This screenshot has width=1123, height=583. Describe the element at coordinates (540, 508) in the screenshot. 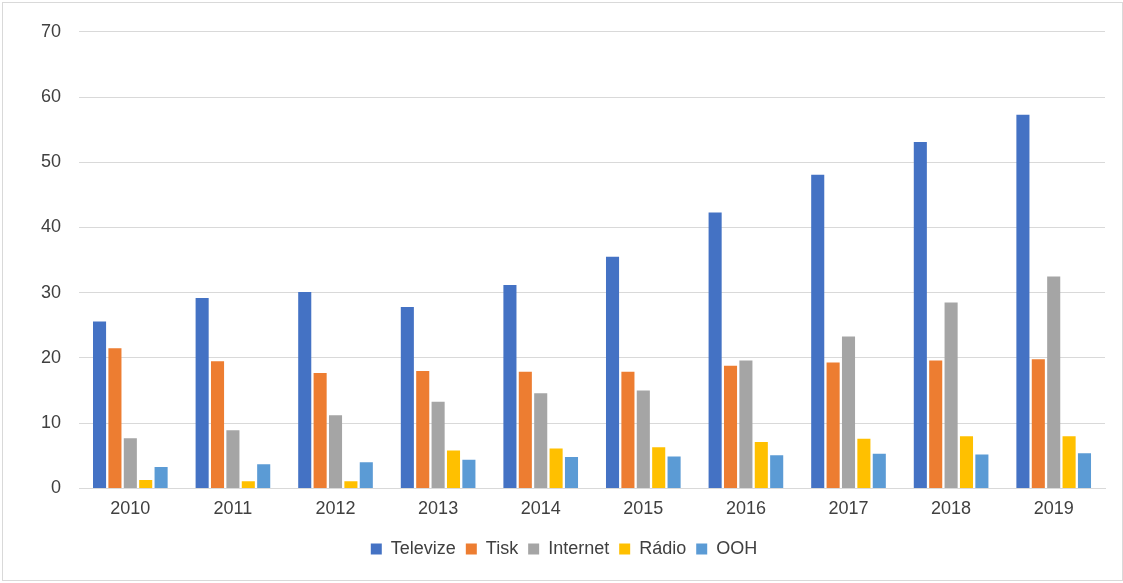

I see `x-tick-label: 2014` at that location.